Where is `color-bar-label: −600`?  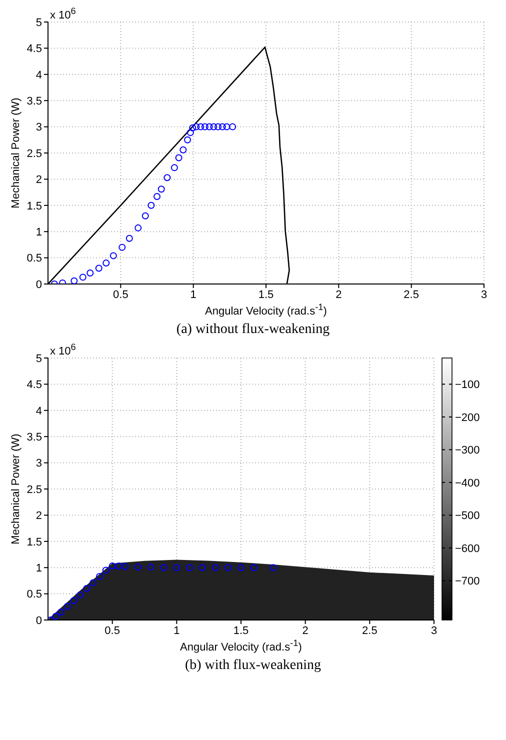
color-bar-label: −600 is located at coordinates (467, 548).